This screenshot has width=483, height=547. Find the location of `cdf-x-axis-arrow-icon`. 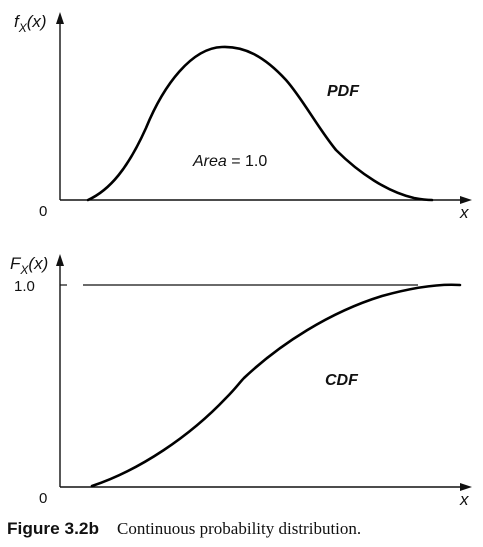

cdf-x-axis-arrow-icon is located at coordinates (466, 487).